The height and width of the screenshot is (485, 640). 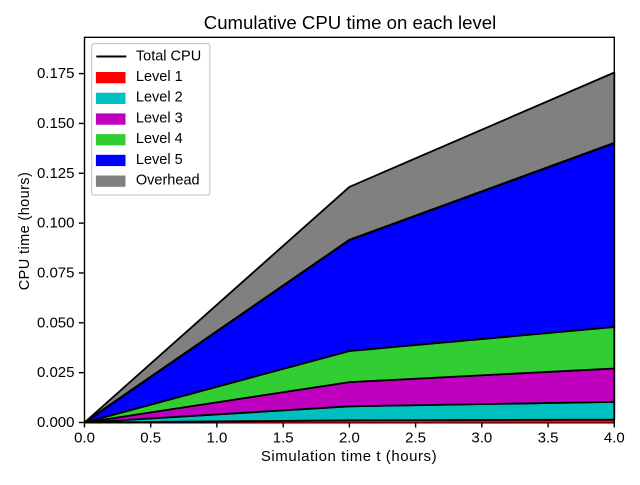 What do you see at coordinates (159, 98) in the screenshot?
I see `svg-text: Level 2` at bounding box center [159, 98].